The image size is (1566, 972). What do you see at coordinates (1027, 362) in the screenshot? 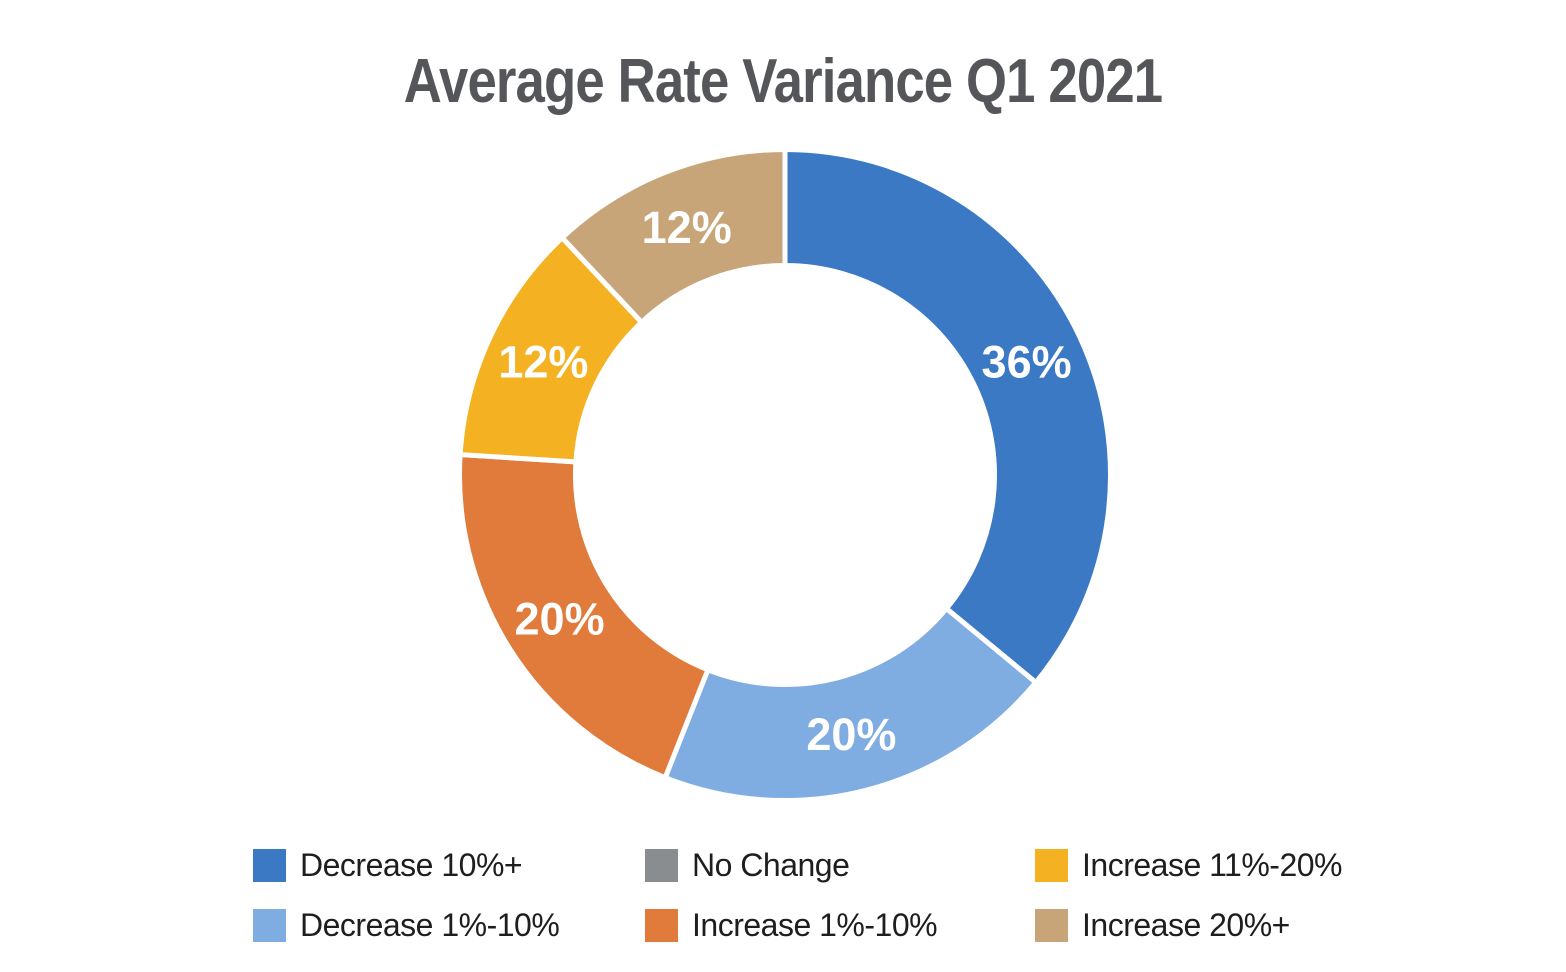
I see `segment-value-label-decrease-10: 36%` at bounding box center [1027, 362].